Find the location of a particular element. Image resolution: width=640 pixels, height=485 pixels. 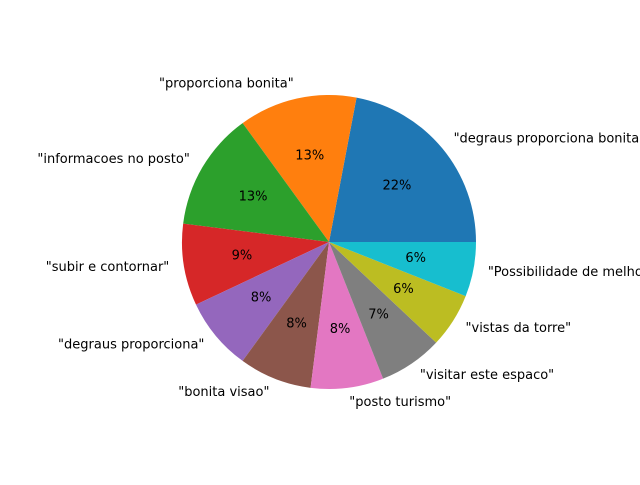

pie-slice-pct-label-0: 22% is located at coordinates (397, 185).